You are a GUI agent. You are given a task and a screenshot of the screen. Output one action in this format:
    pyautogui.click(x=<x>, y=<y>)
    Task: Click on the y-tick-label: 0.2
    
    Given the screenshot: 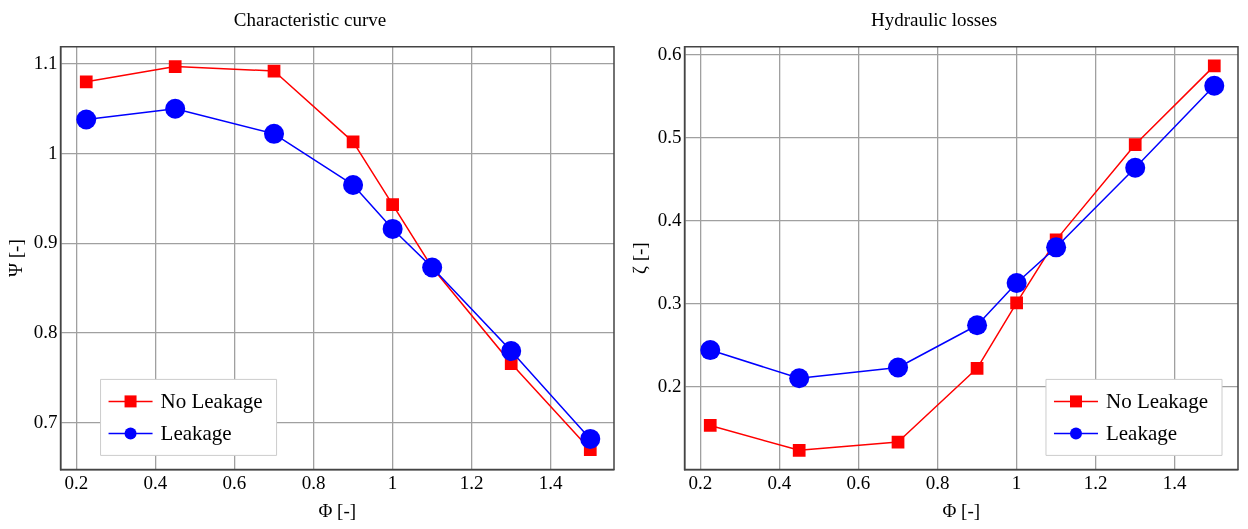 What is the action you would take?
    pyautogui.click(x=669, y=385)
    